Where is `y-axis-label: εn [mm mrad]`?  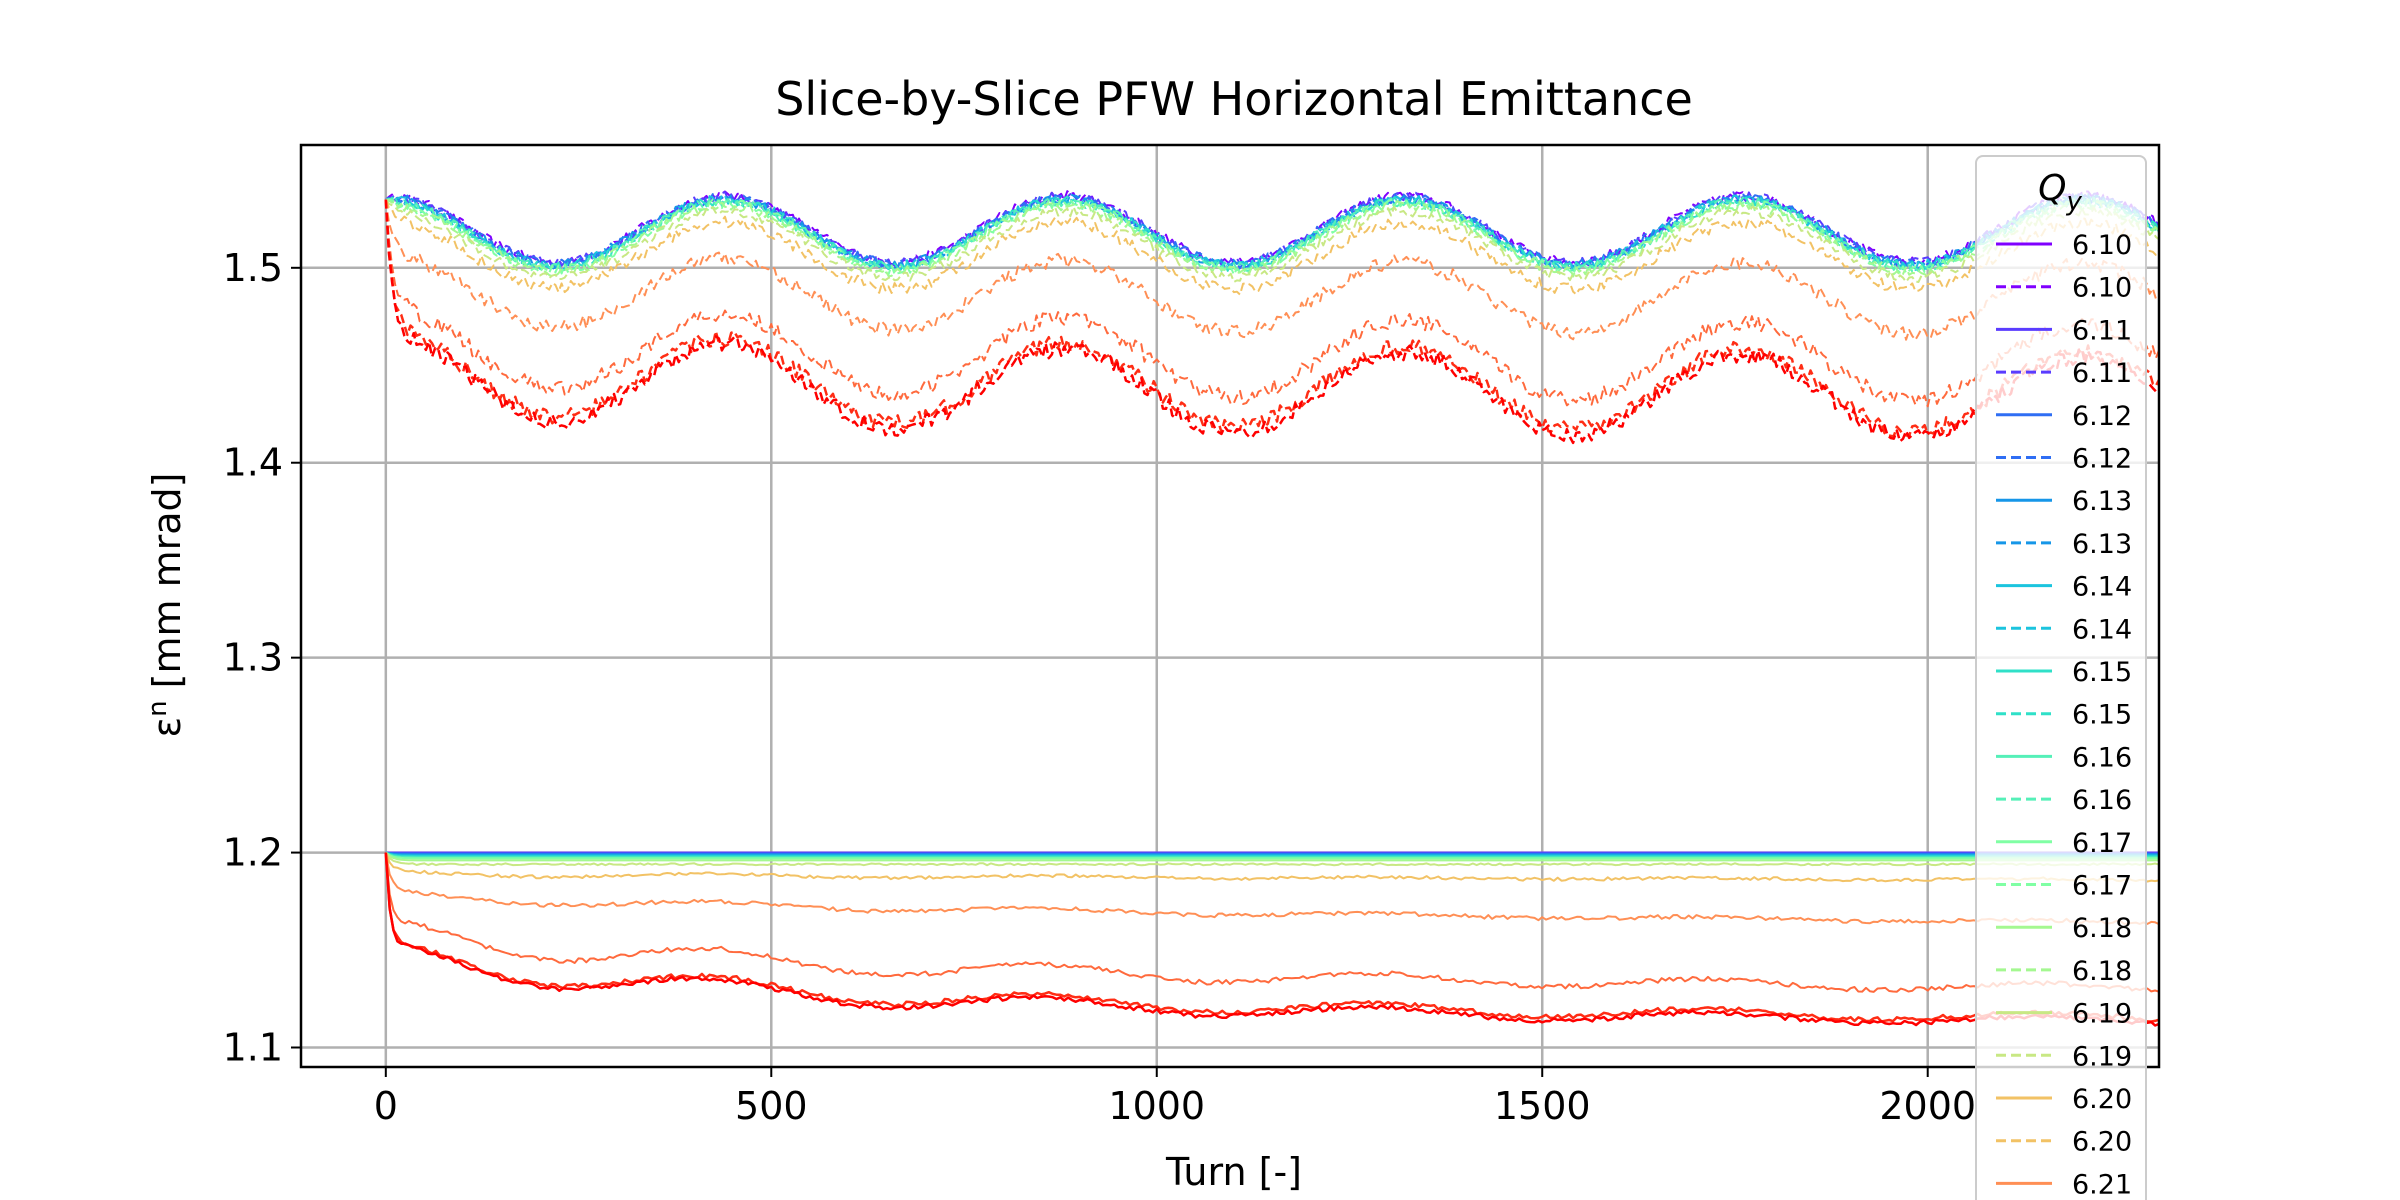 y-axis-label: εn [mm mrad] is located at coordinates (166, 605).